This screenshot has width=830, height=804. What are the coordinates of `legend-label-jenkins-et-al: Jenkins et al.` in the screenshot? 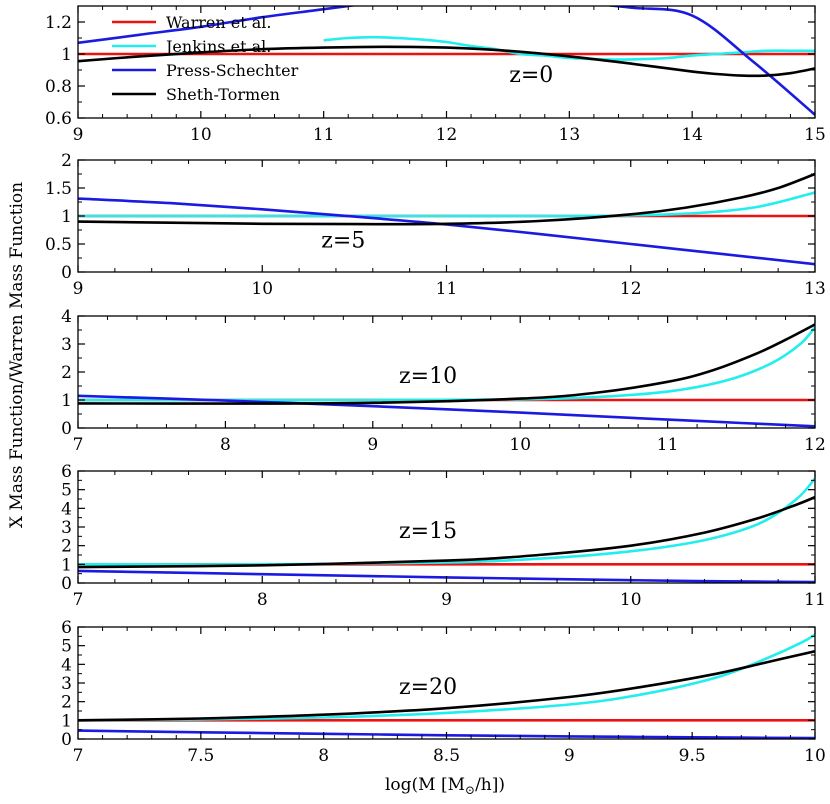 It's located at (217, 46).